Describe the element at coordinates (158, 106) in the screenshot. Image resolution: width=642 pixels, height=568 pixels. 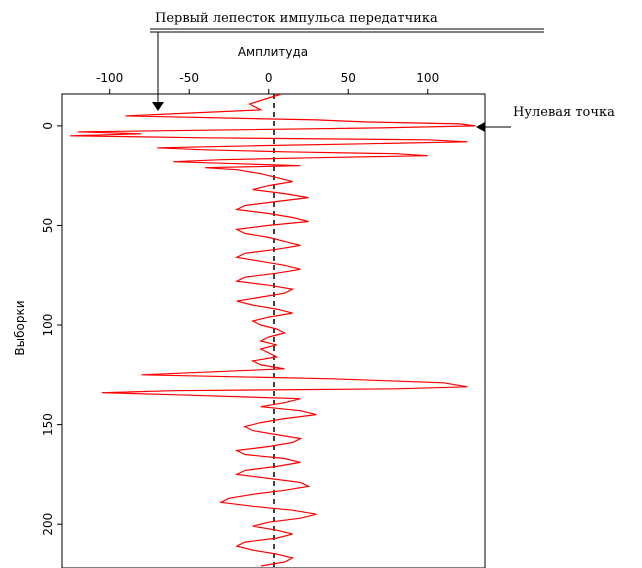
I see `annotation-first-lobe-arrowhead` at that location.